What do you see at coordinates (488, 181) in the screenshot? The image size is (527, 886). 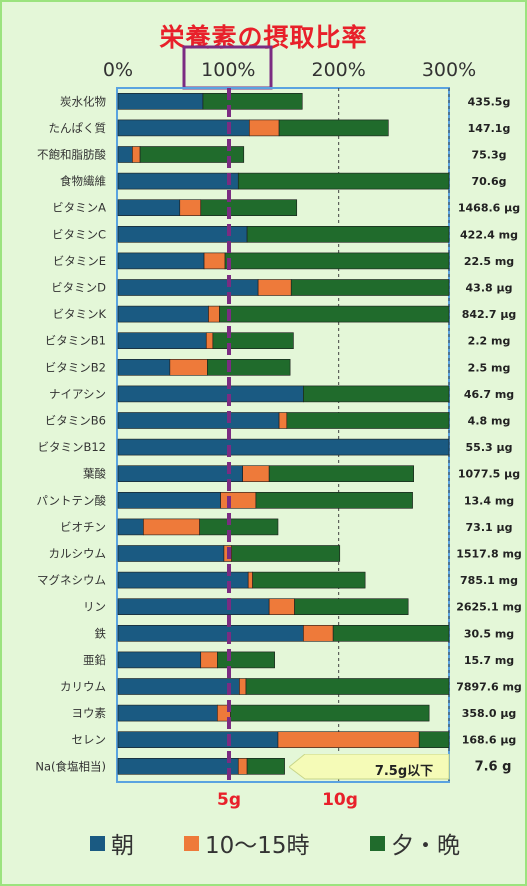 I see `total-label: 70.6g` at bounding box center [488, 181].